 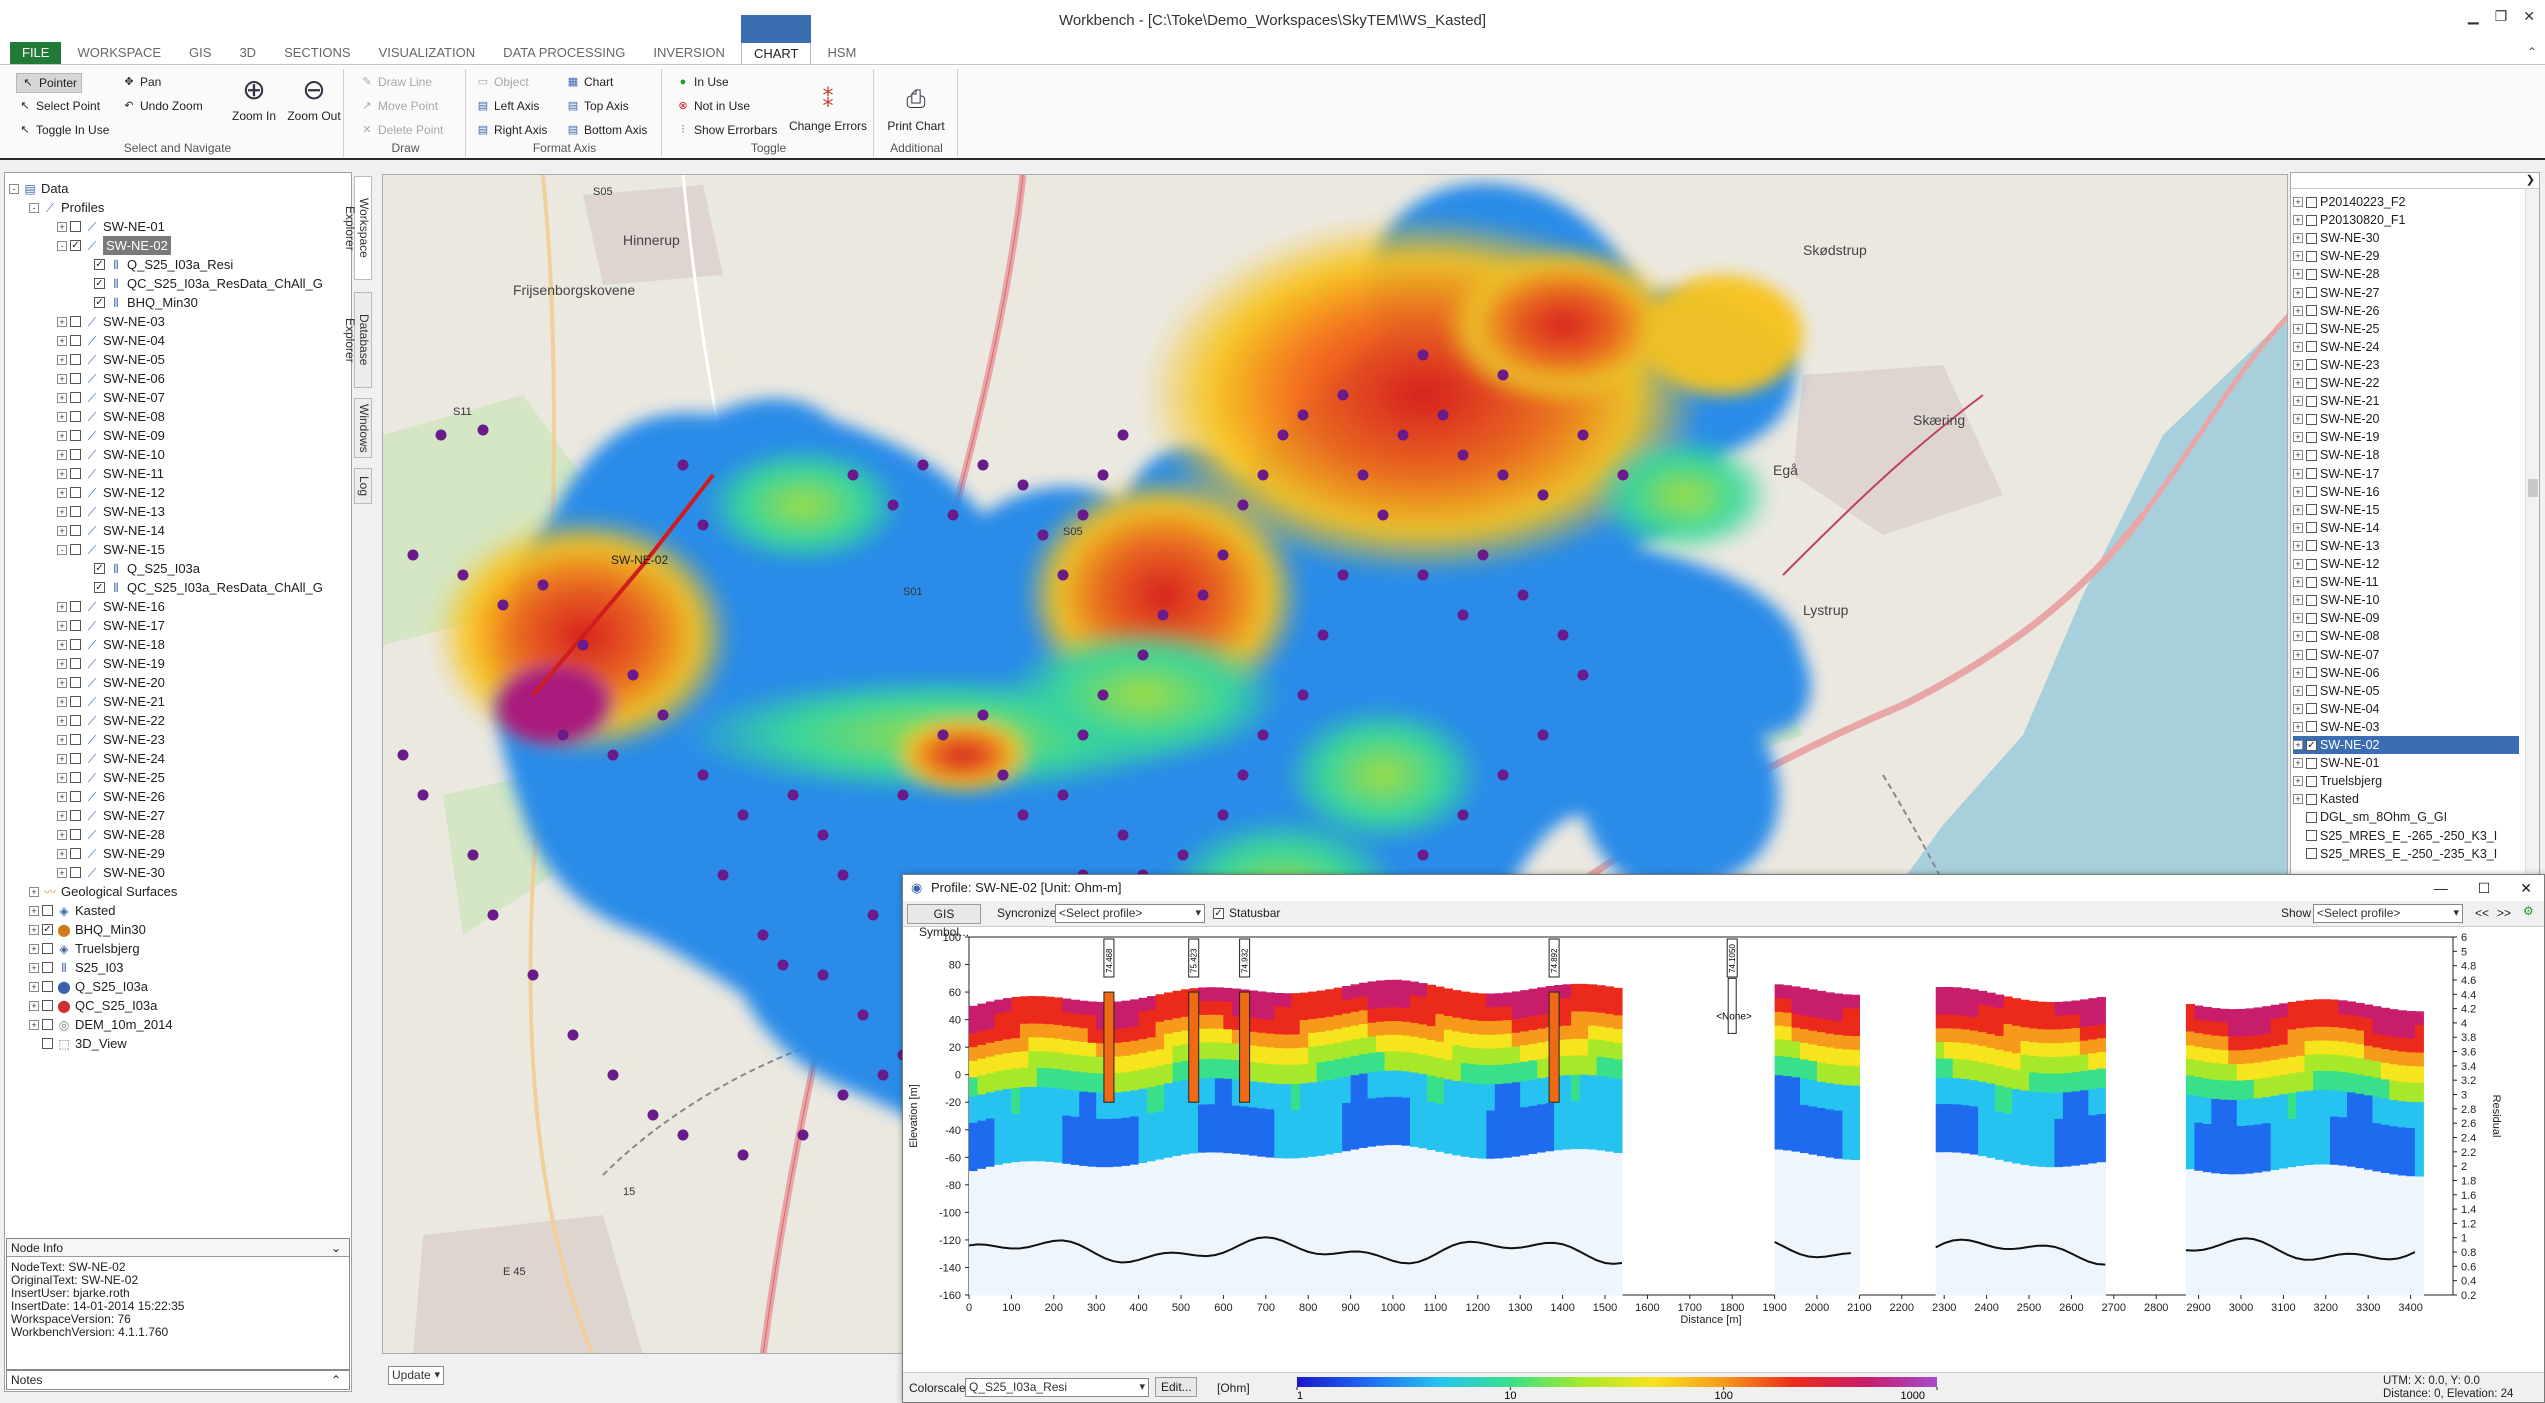 I want to click on scroll-right-icon: ❯, so click(x=2530, y=180).